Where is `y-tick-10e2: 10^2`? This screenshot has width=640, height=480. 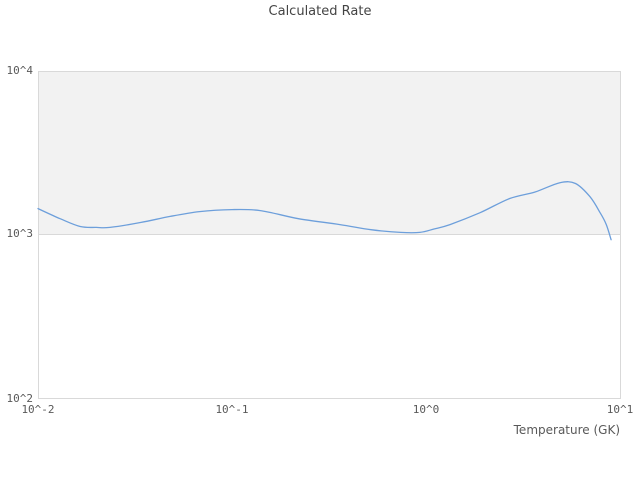 y-tick-10e2: 10^2 is located at coordinates (20, 398).